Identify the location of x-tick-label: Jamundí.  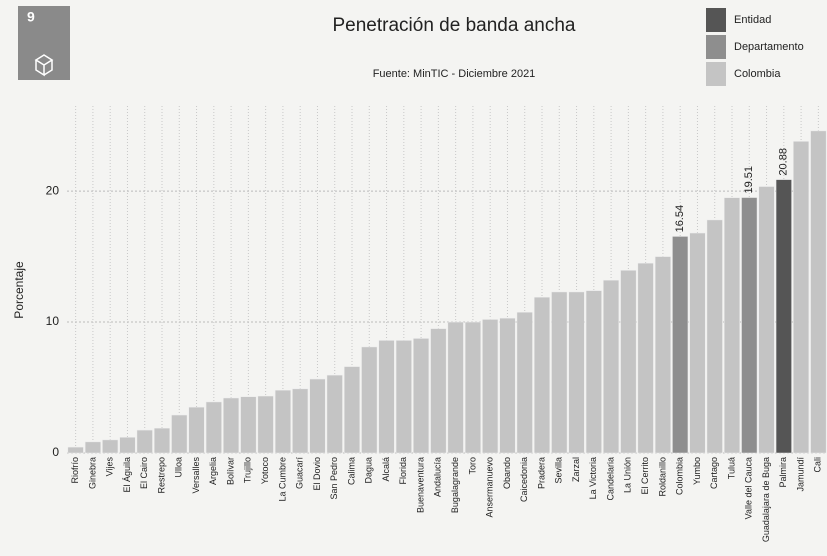
(800, 474).